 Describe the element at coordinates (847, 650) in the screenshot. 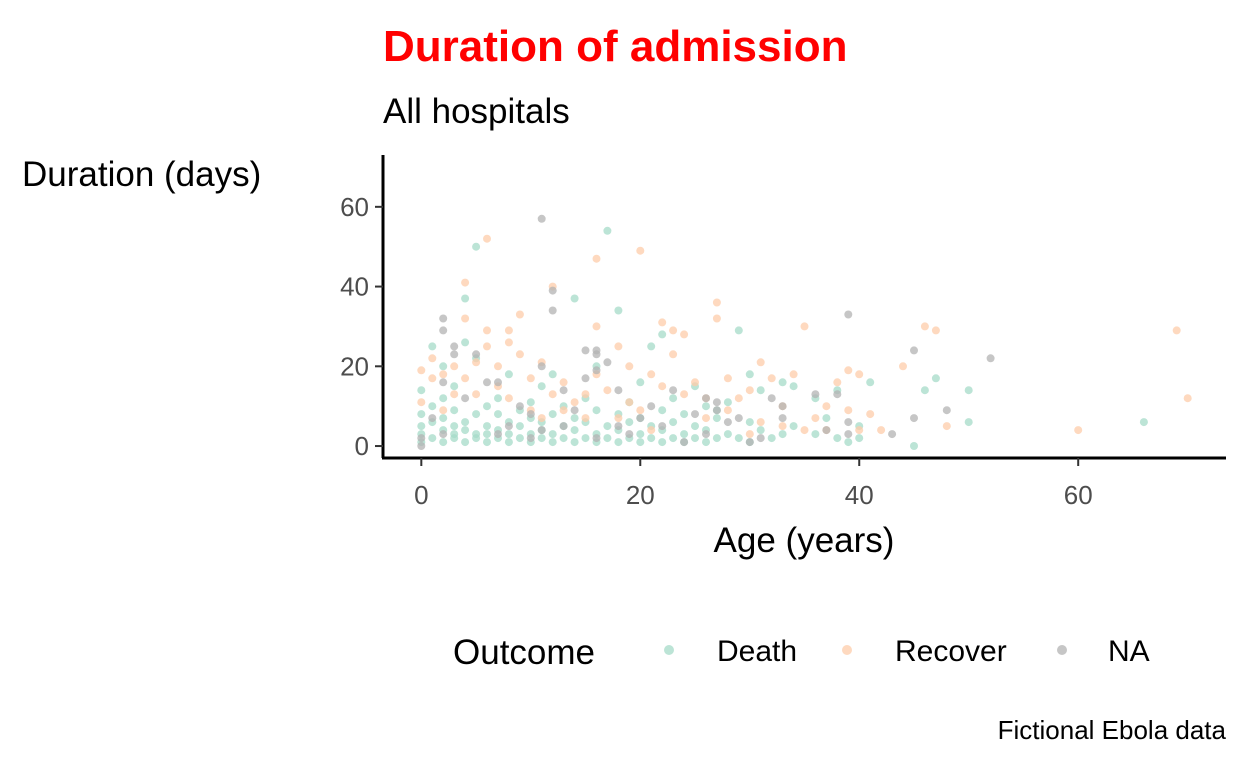

I see `legend-key-recover` at that location.